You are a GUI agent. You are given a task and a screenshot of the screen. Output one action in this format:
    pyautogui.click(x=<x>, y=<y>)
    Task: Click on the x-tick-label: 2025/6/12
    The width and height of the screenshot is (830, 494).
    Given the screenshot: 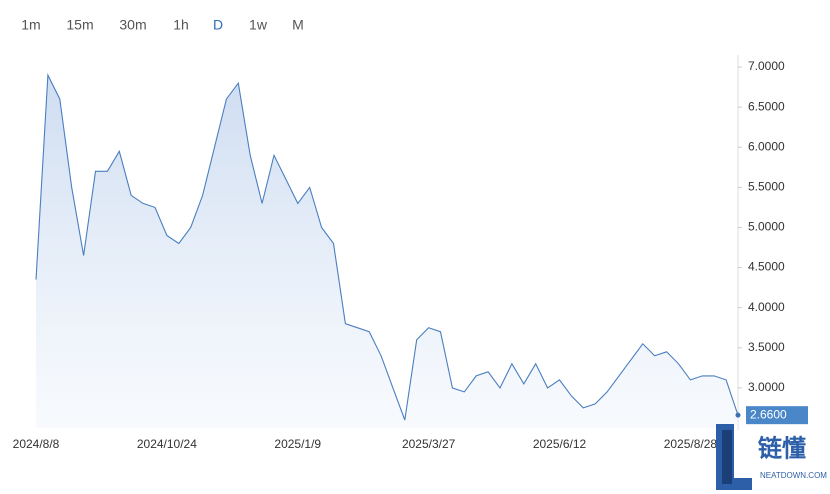 What is the action you would take?
    pyautogui.click(x=560, y=444)
    